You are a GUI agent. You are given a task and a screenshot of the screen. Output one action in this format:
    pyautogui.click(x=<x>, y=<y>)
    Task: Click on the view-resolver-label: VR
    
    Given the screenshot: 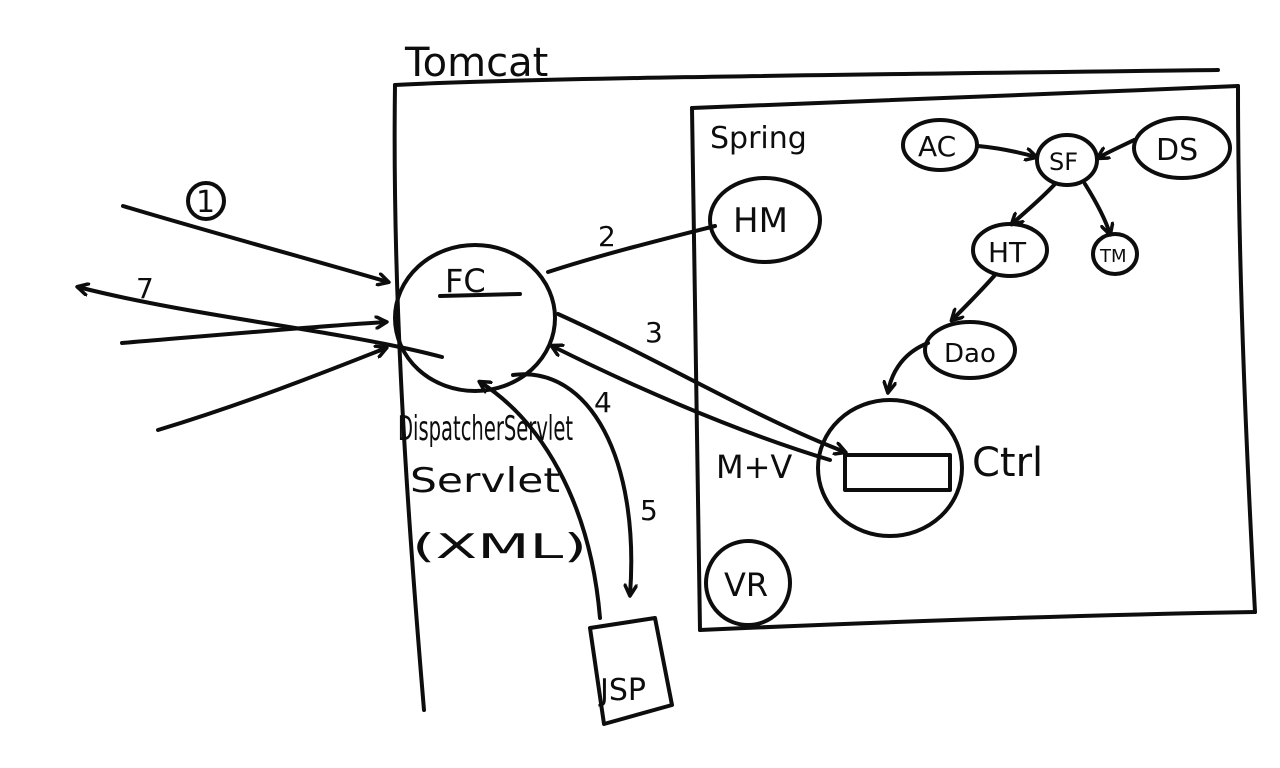 What is the action you would take?
    pyautogui.click(x=746, y=585)
    